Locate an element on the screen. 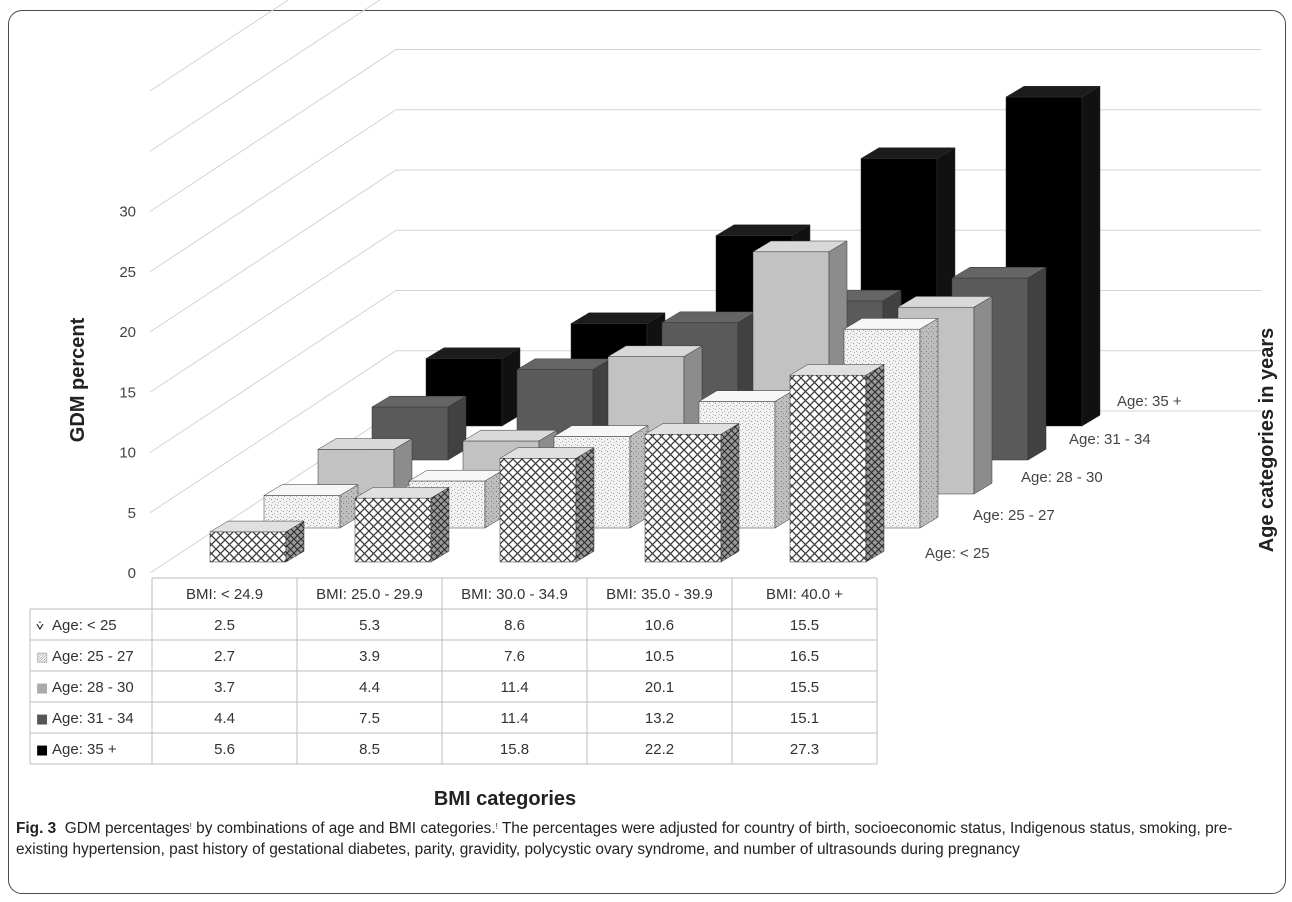 This screenshot has height=902, width=1292. table-value: 15.1 is located at coordinates (804, 718).